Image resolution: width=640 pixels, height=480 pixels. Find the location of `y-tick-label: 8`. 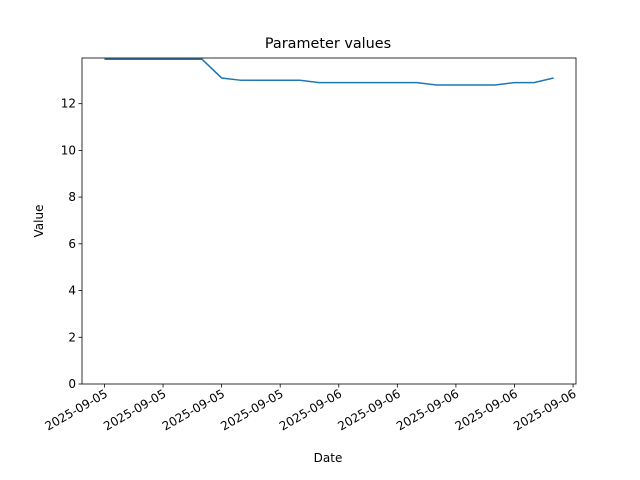

y-tick-label: 8 is located at coordinates (72, 197).